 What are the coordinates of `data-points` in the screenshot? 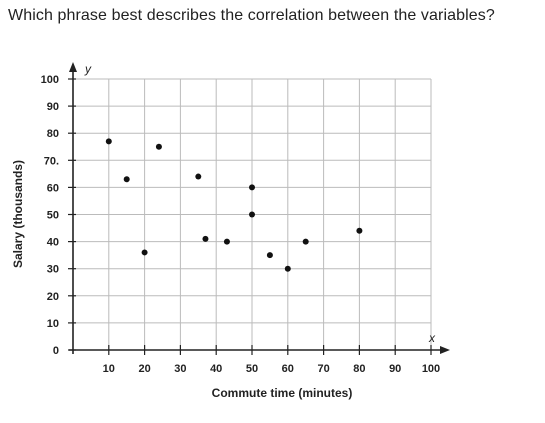 It's located at (234, 205).